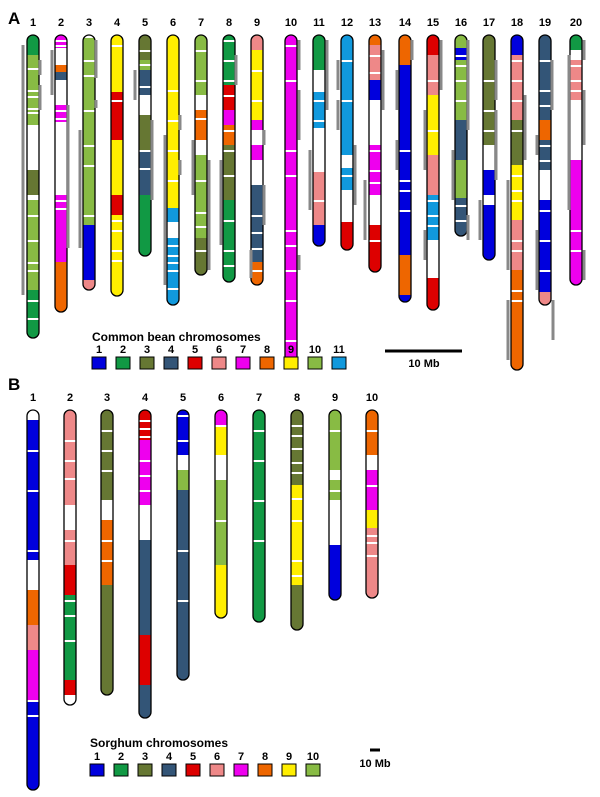  Describe the element at coordinates (173, 23) in the screenshot. I see `panel-a-label-6: 6` at that location.